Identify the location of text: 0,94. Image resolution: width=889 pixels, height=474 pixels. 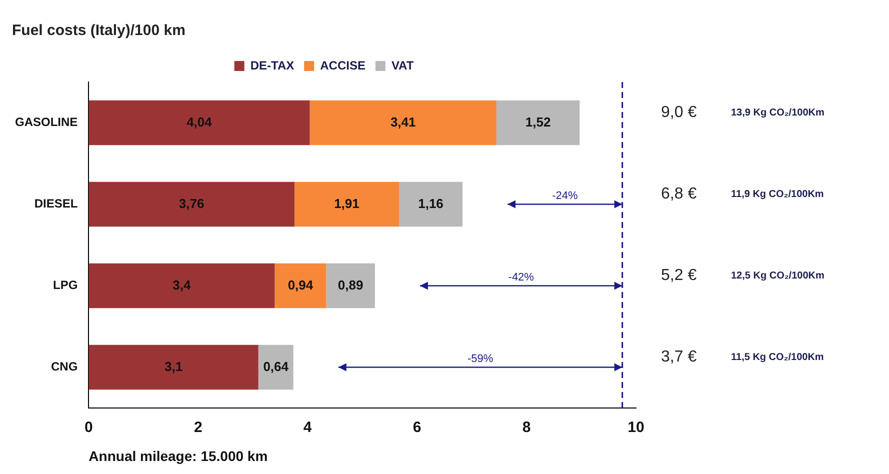
(301, 284).